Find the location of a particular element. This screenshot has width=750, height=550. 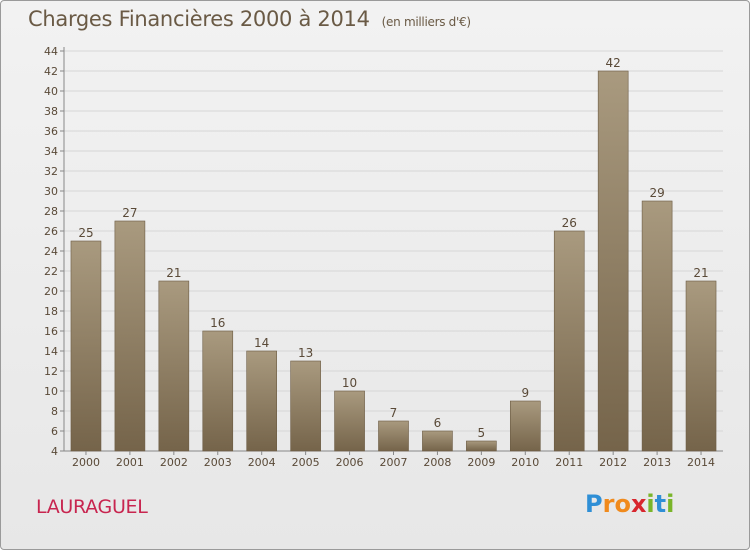

y-tick-label: 6 is located at coordinates (54, 431).